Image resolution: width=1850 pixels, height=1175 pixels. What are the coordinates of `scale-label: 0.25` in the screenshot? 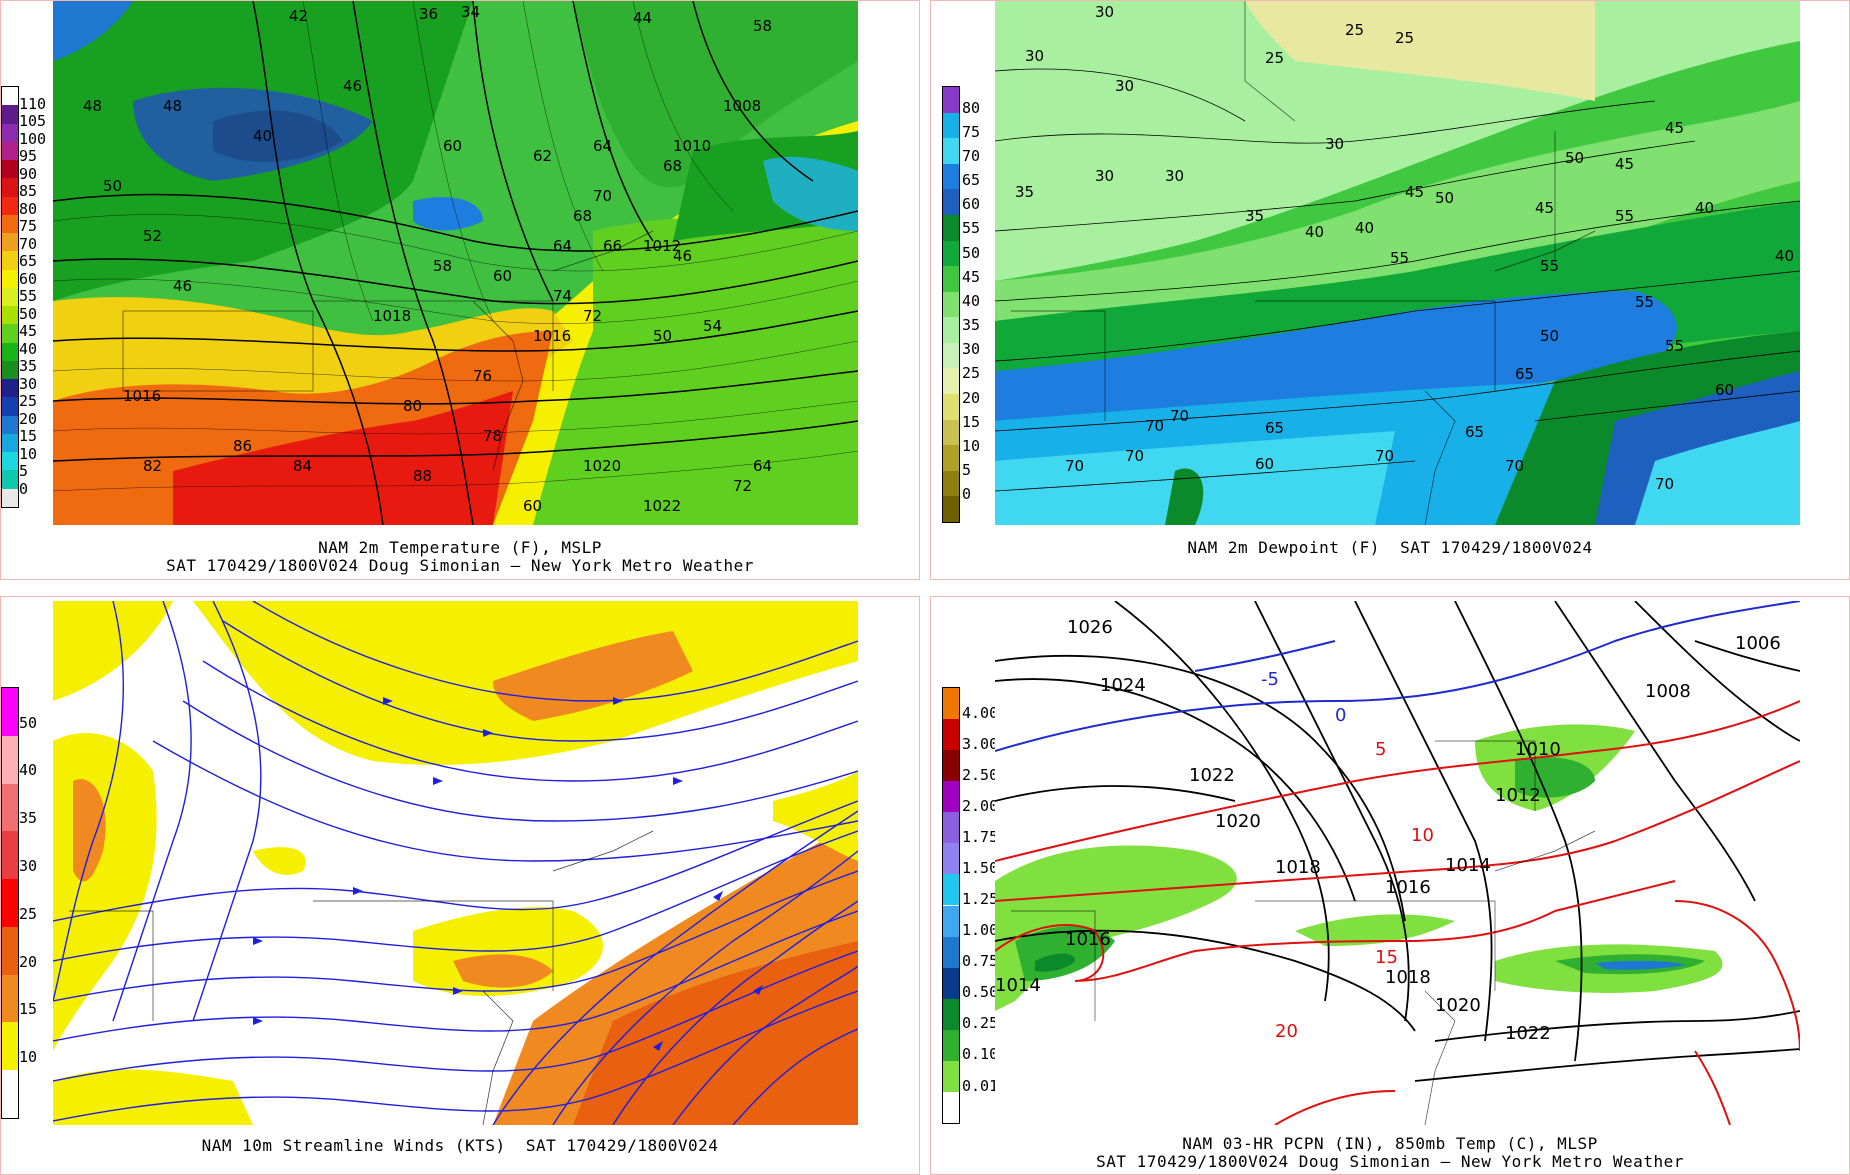 It's located at (980, 1023).